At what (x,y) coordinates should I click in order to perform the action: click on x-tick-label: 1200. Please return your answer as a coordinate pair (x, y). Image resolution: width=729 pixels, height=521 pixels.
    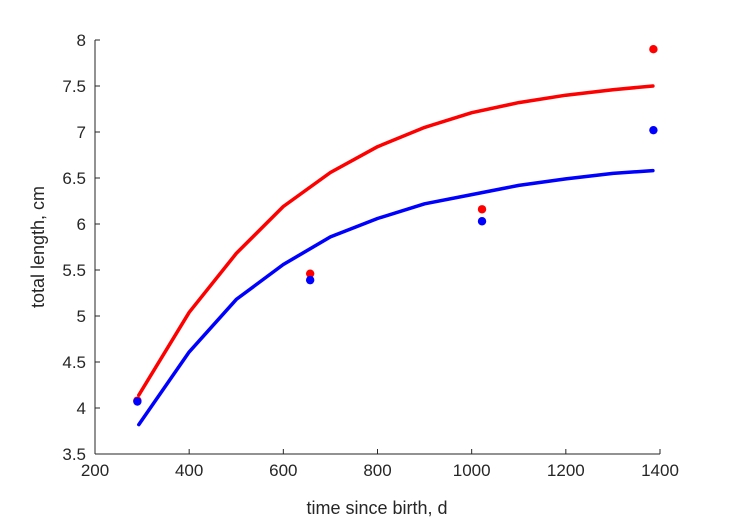
    Looking at the image, I should click on (566, 470).